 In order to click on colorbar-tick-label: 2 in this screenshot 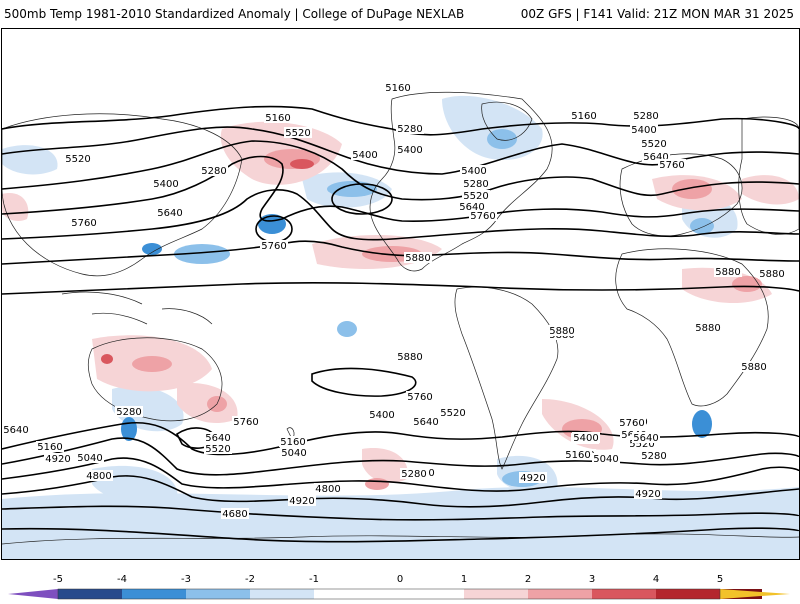, I will do `click(528, 579)`.